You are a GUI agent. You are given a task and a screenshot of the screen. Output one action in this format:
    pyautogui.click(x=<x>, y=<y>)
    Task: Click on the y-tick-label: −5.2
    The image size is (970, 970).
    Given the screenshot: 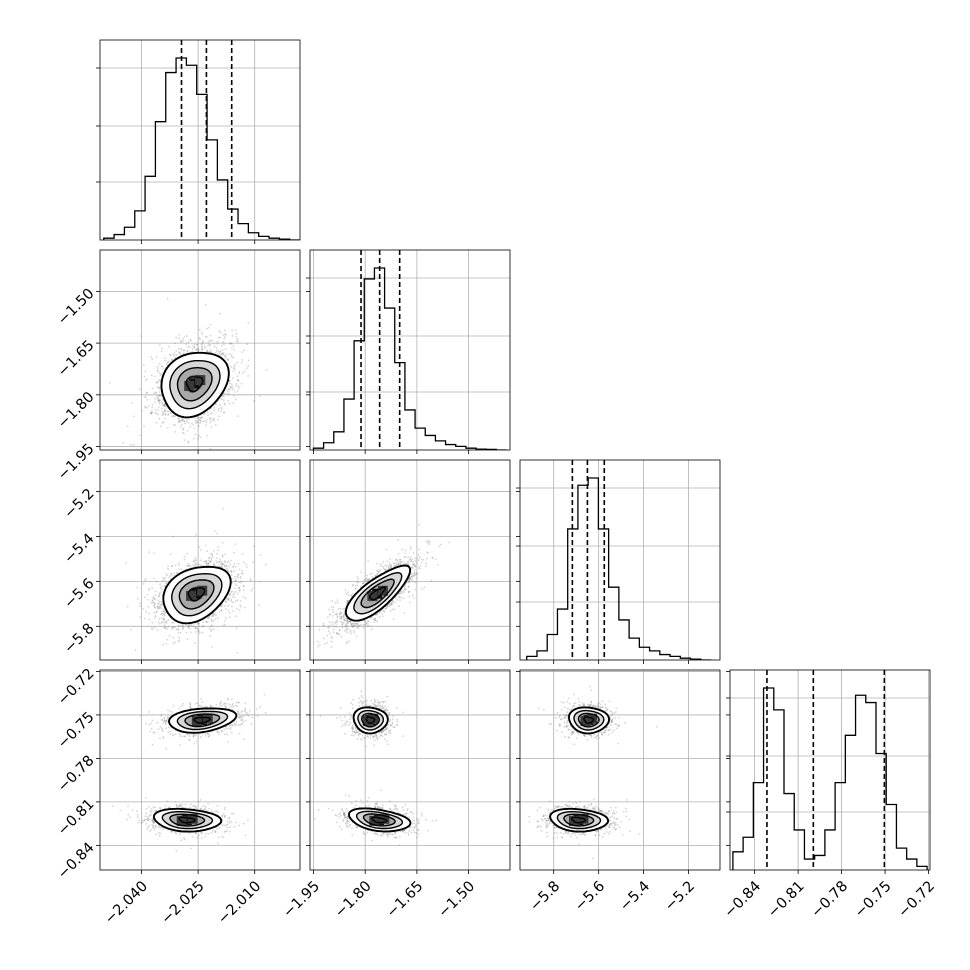 What is the action you would take?
    pyautogui.click(x=79, y=504)
    